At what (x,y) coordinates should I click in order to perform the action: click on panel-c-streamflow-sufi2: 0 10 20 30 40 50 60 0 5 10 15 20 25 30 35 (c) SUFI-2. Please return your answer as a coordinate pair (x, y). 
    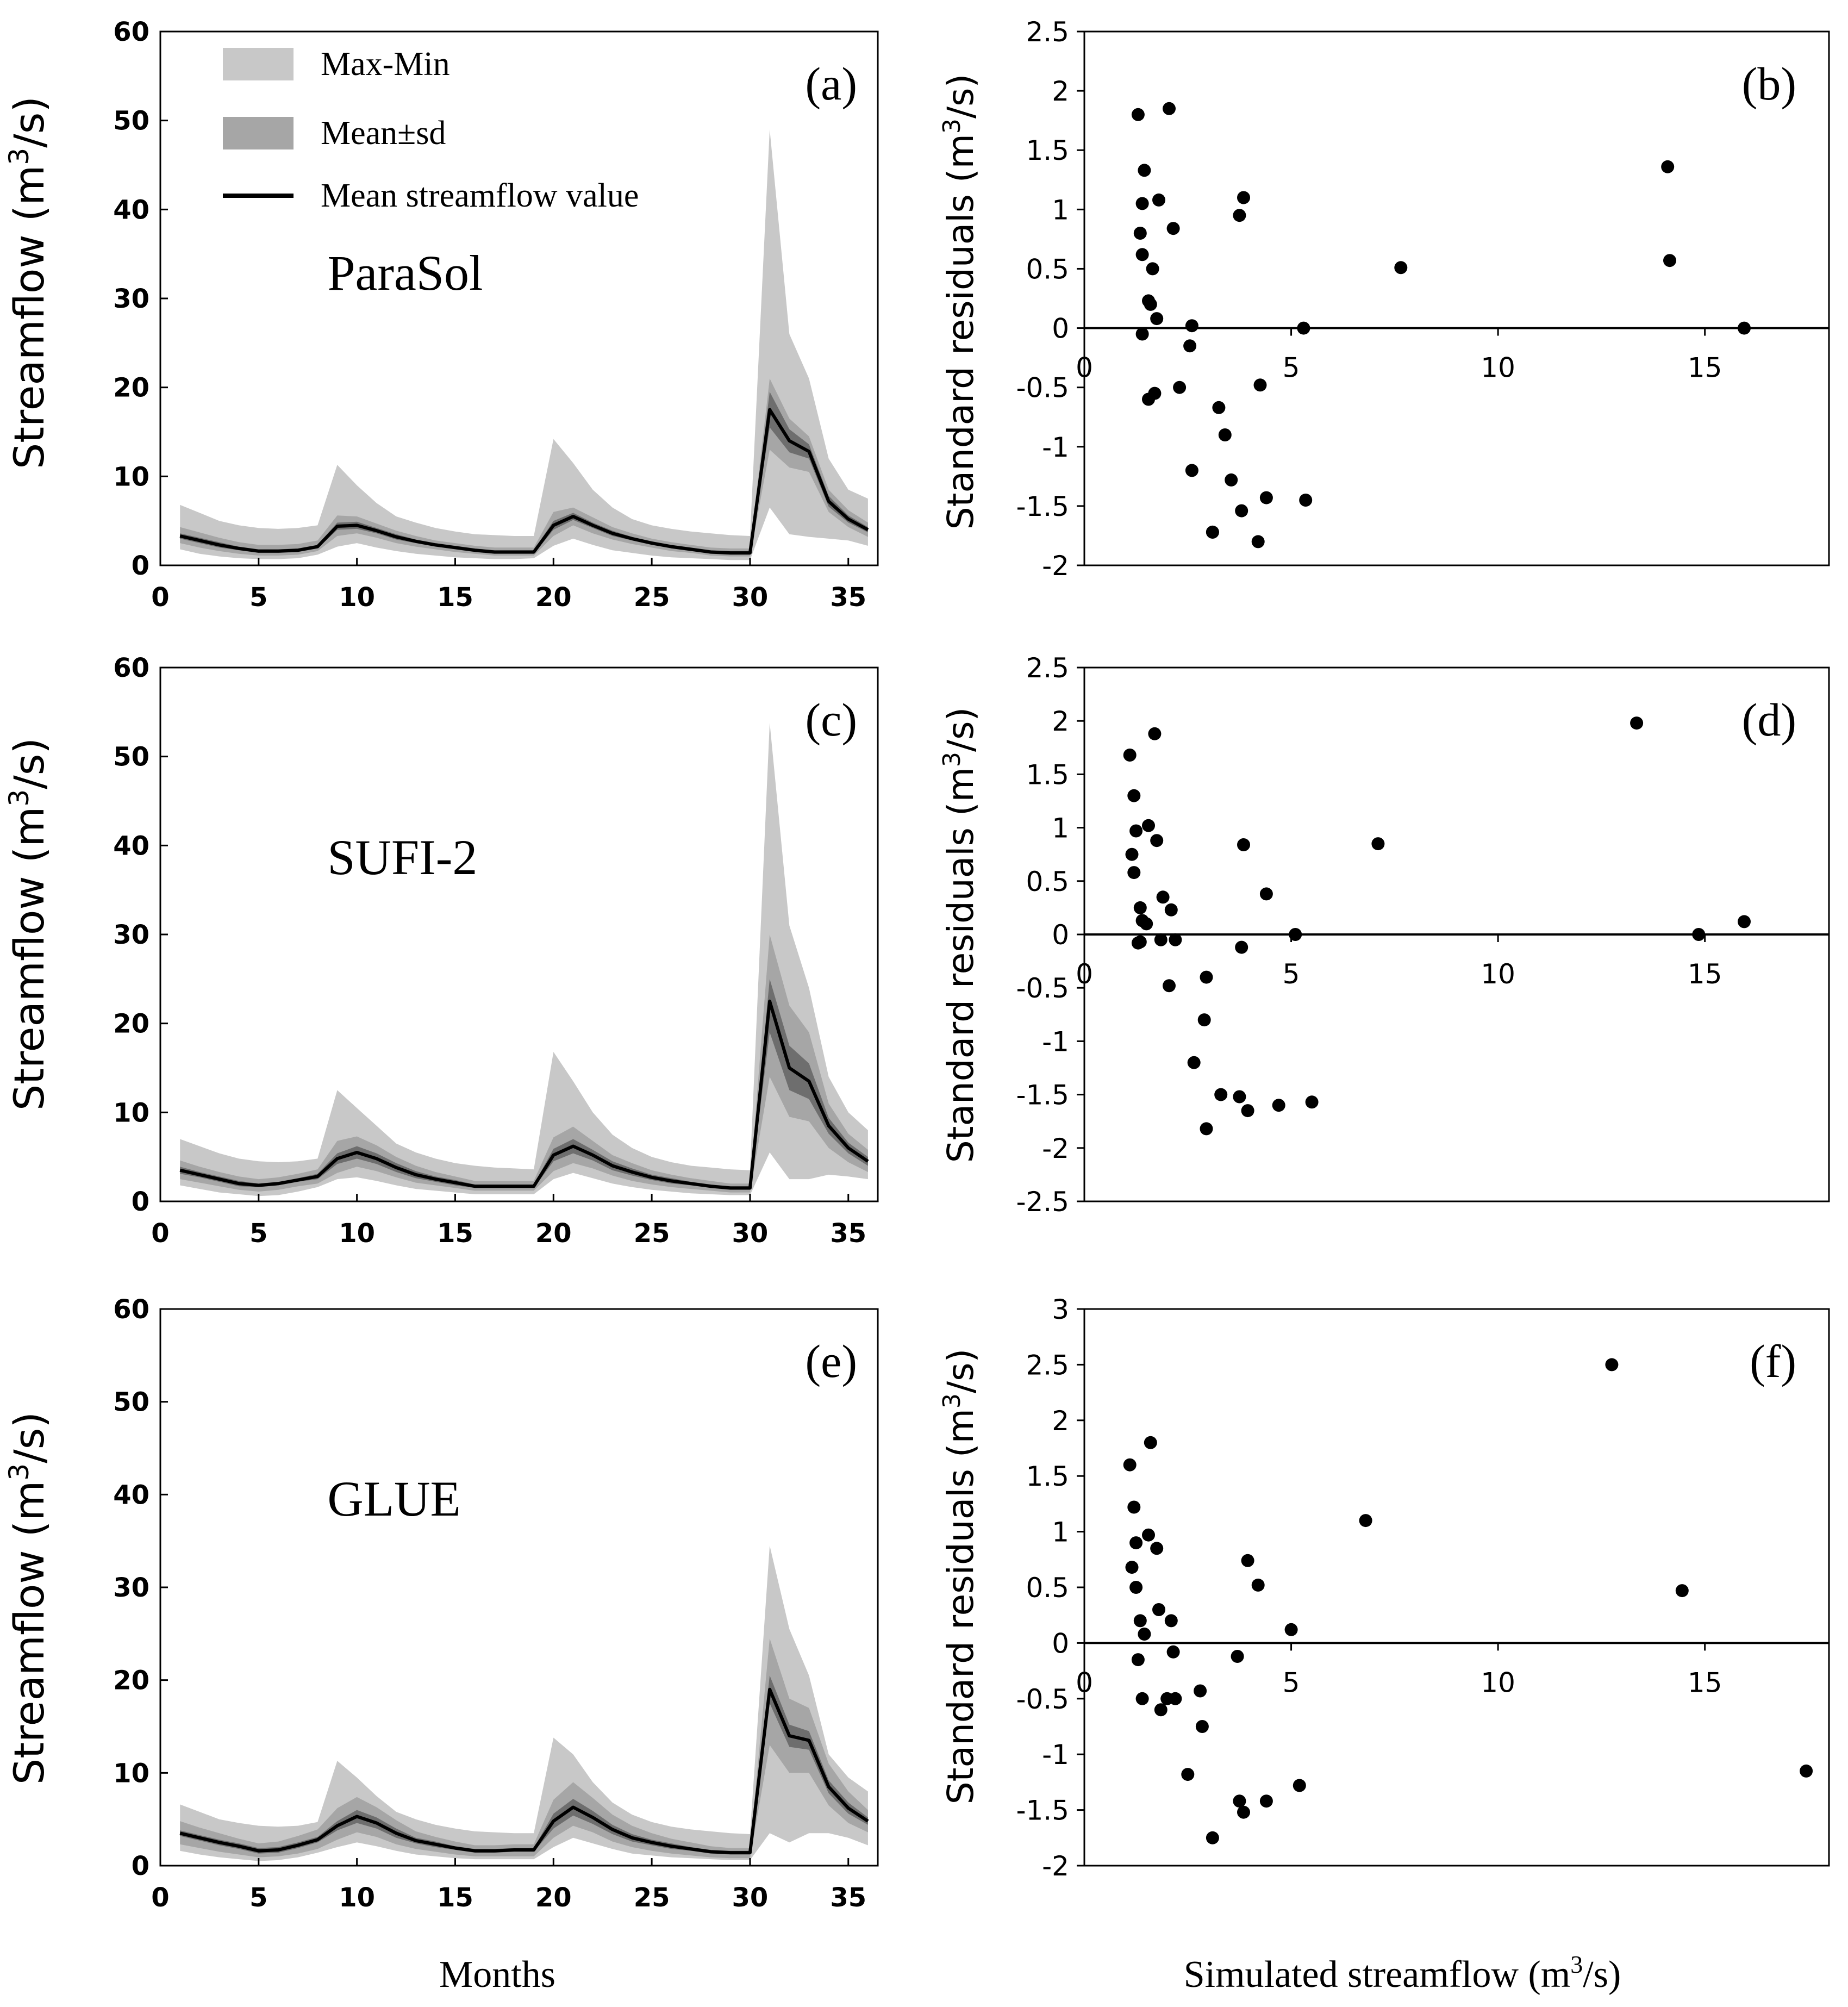
    Looking at the image, I should click on (496, 951).